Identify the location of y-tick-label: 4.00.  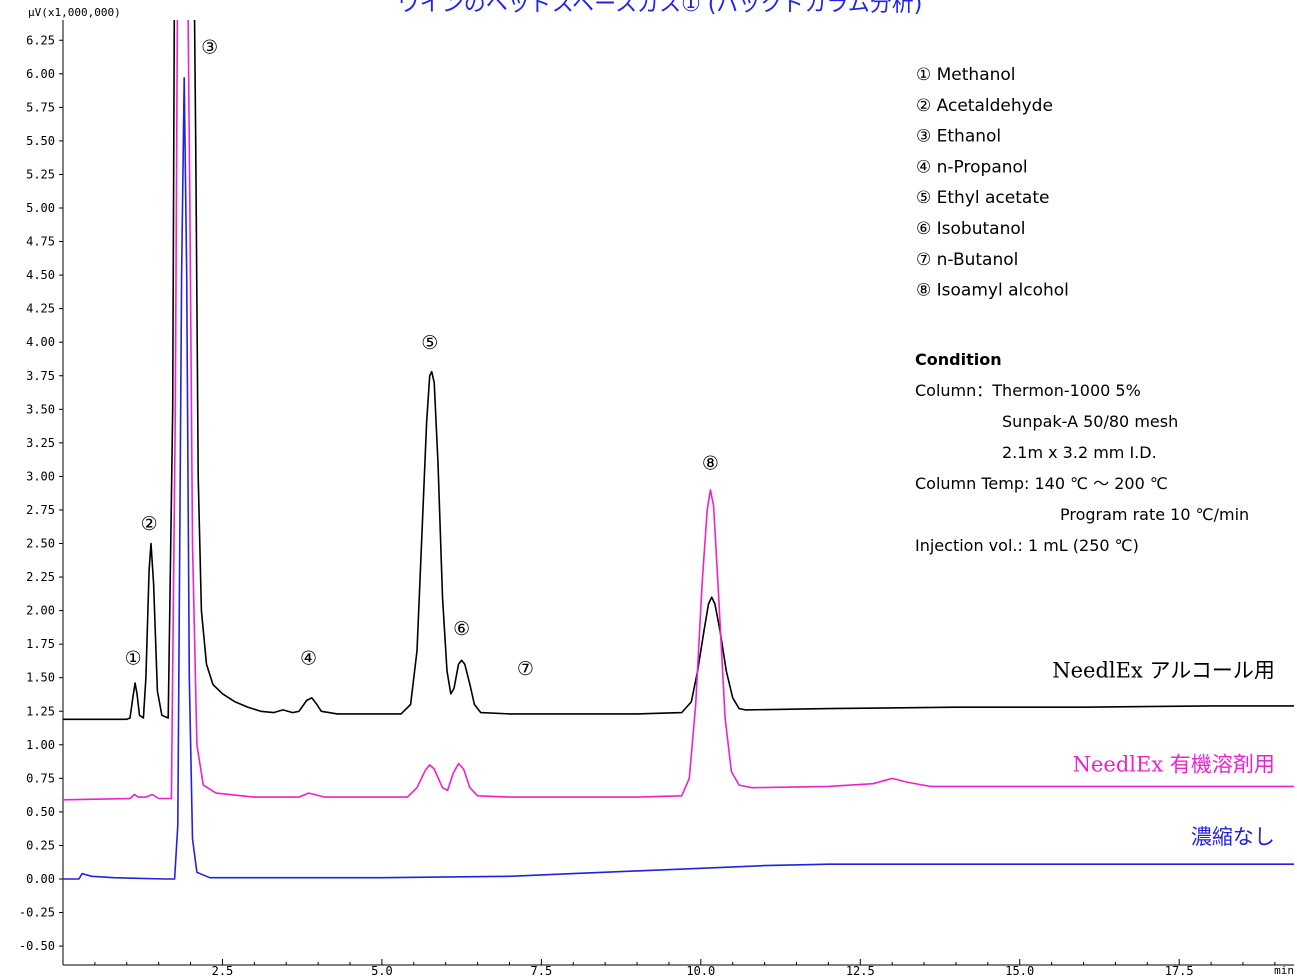
(40, 342).